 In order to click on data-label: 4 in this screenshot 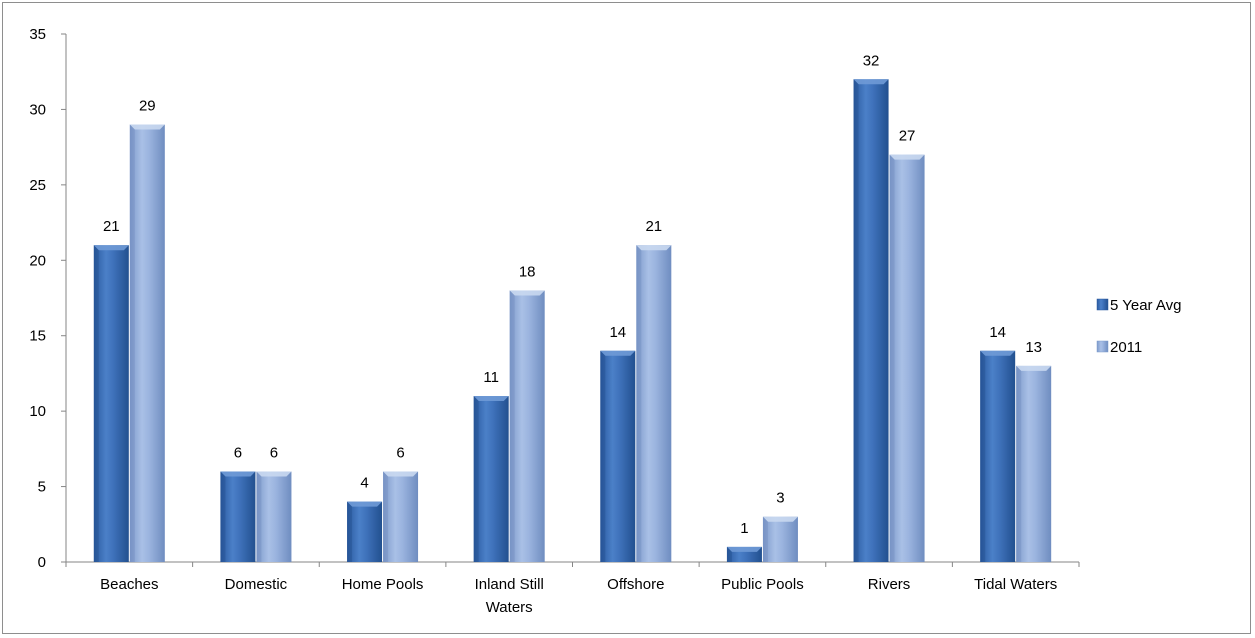, I will do `click(364, 483)`.